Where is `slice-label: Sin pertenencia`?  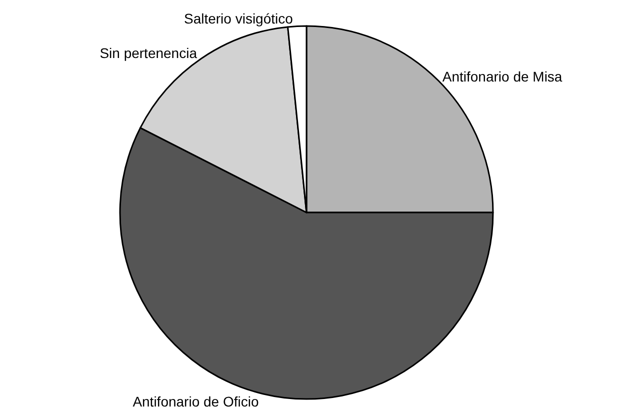 slice-label: Sin pertenencia is located at coordinates (149, 53).